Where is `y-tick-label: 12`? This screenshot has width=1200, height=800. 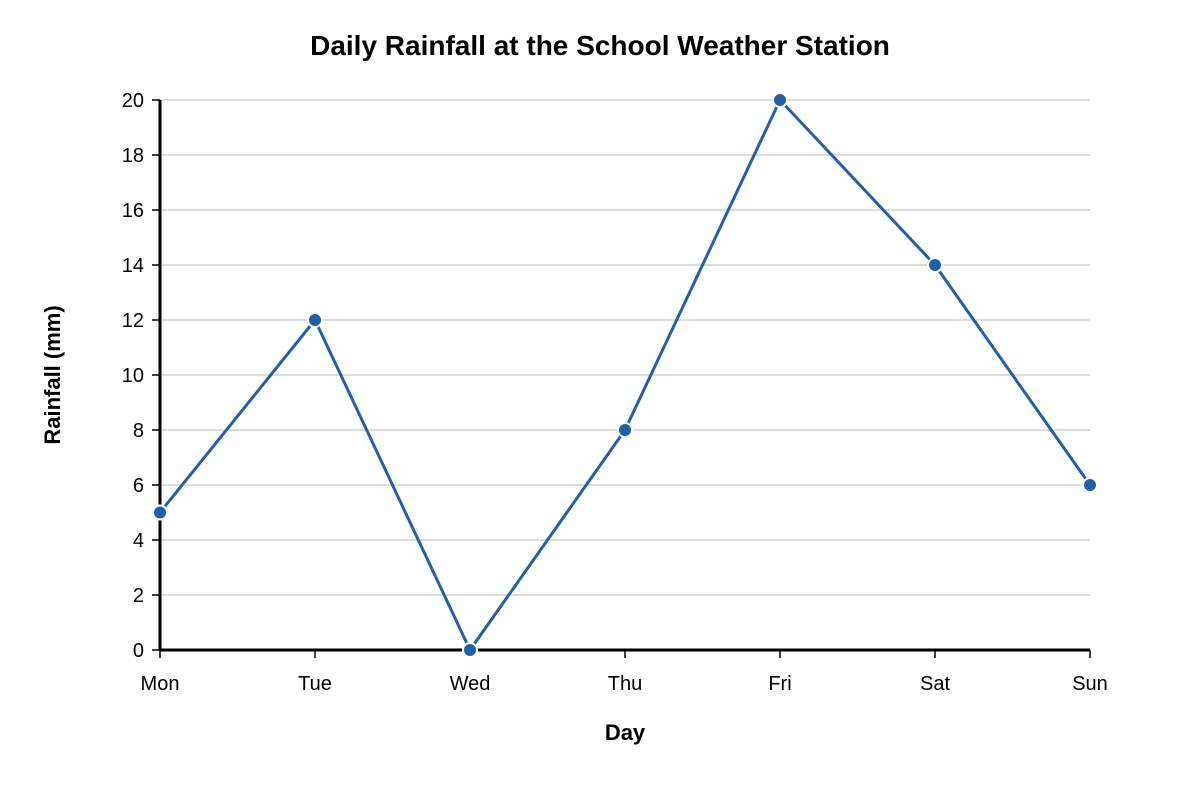
y-tick-label: 12 is located at coordinates (133, 321).